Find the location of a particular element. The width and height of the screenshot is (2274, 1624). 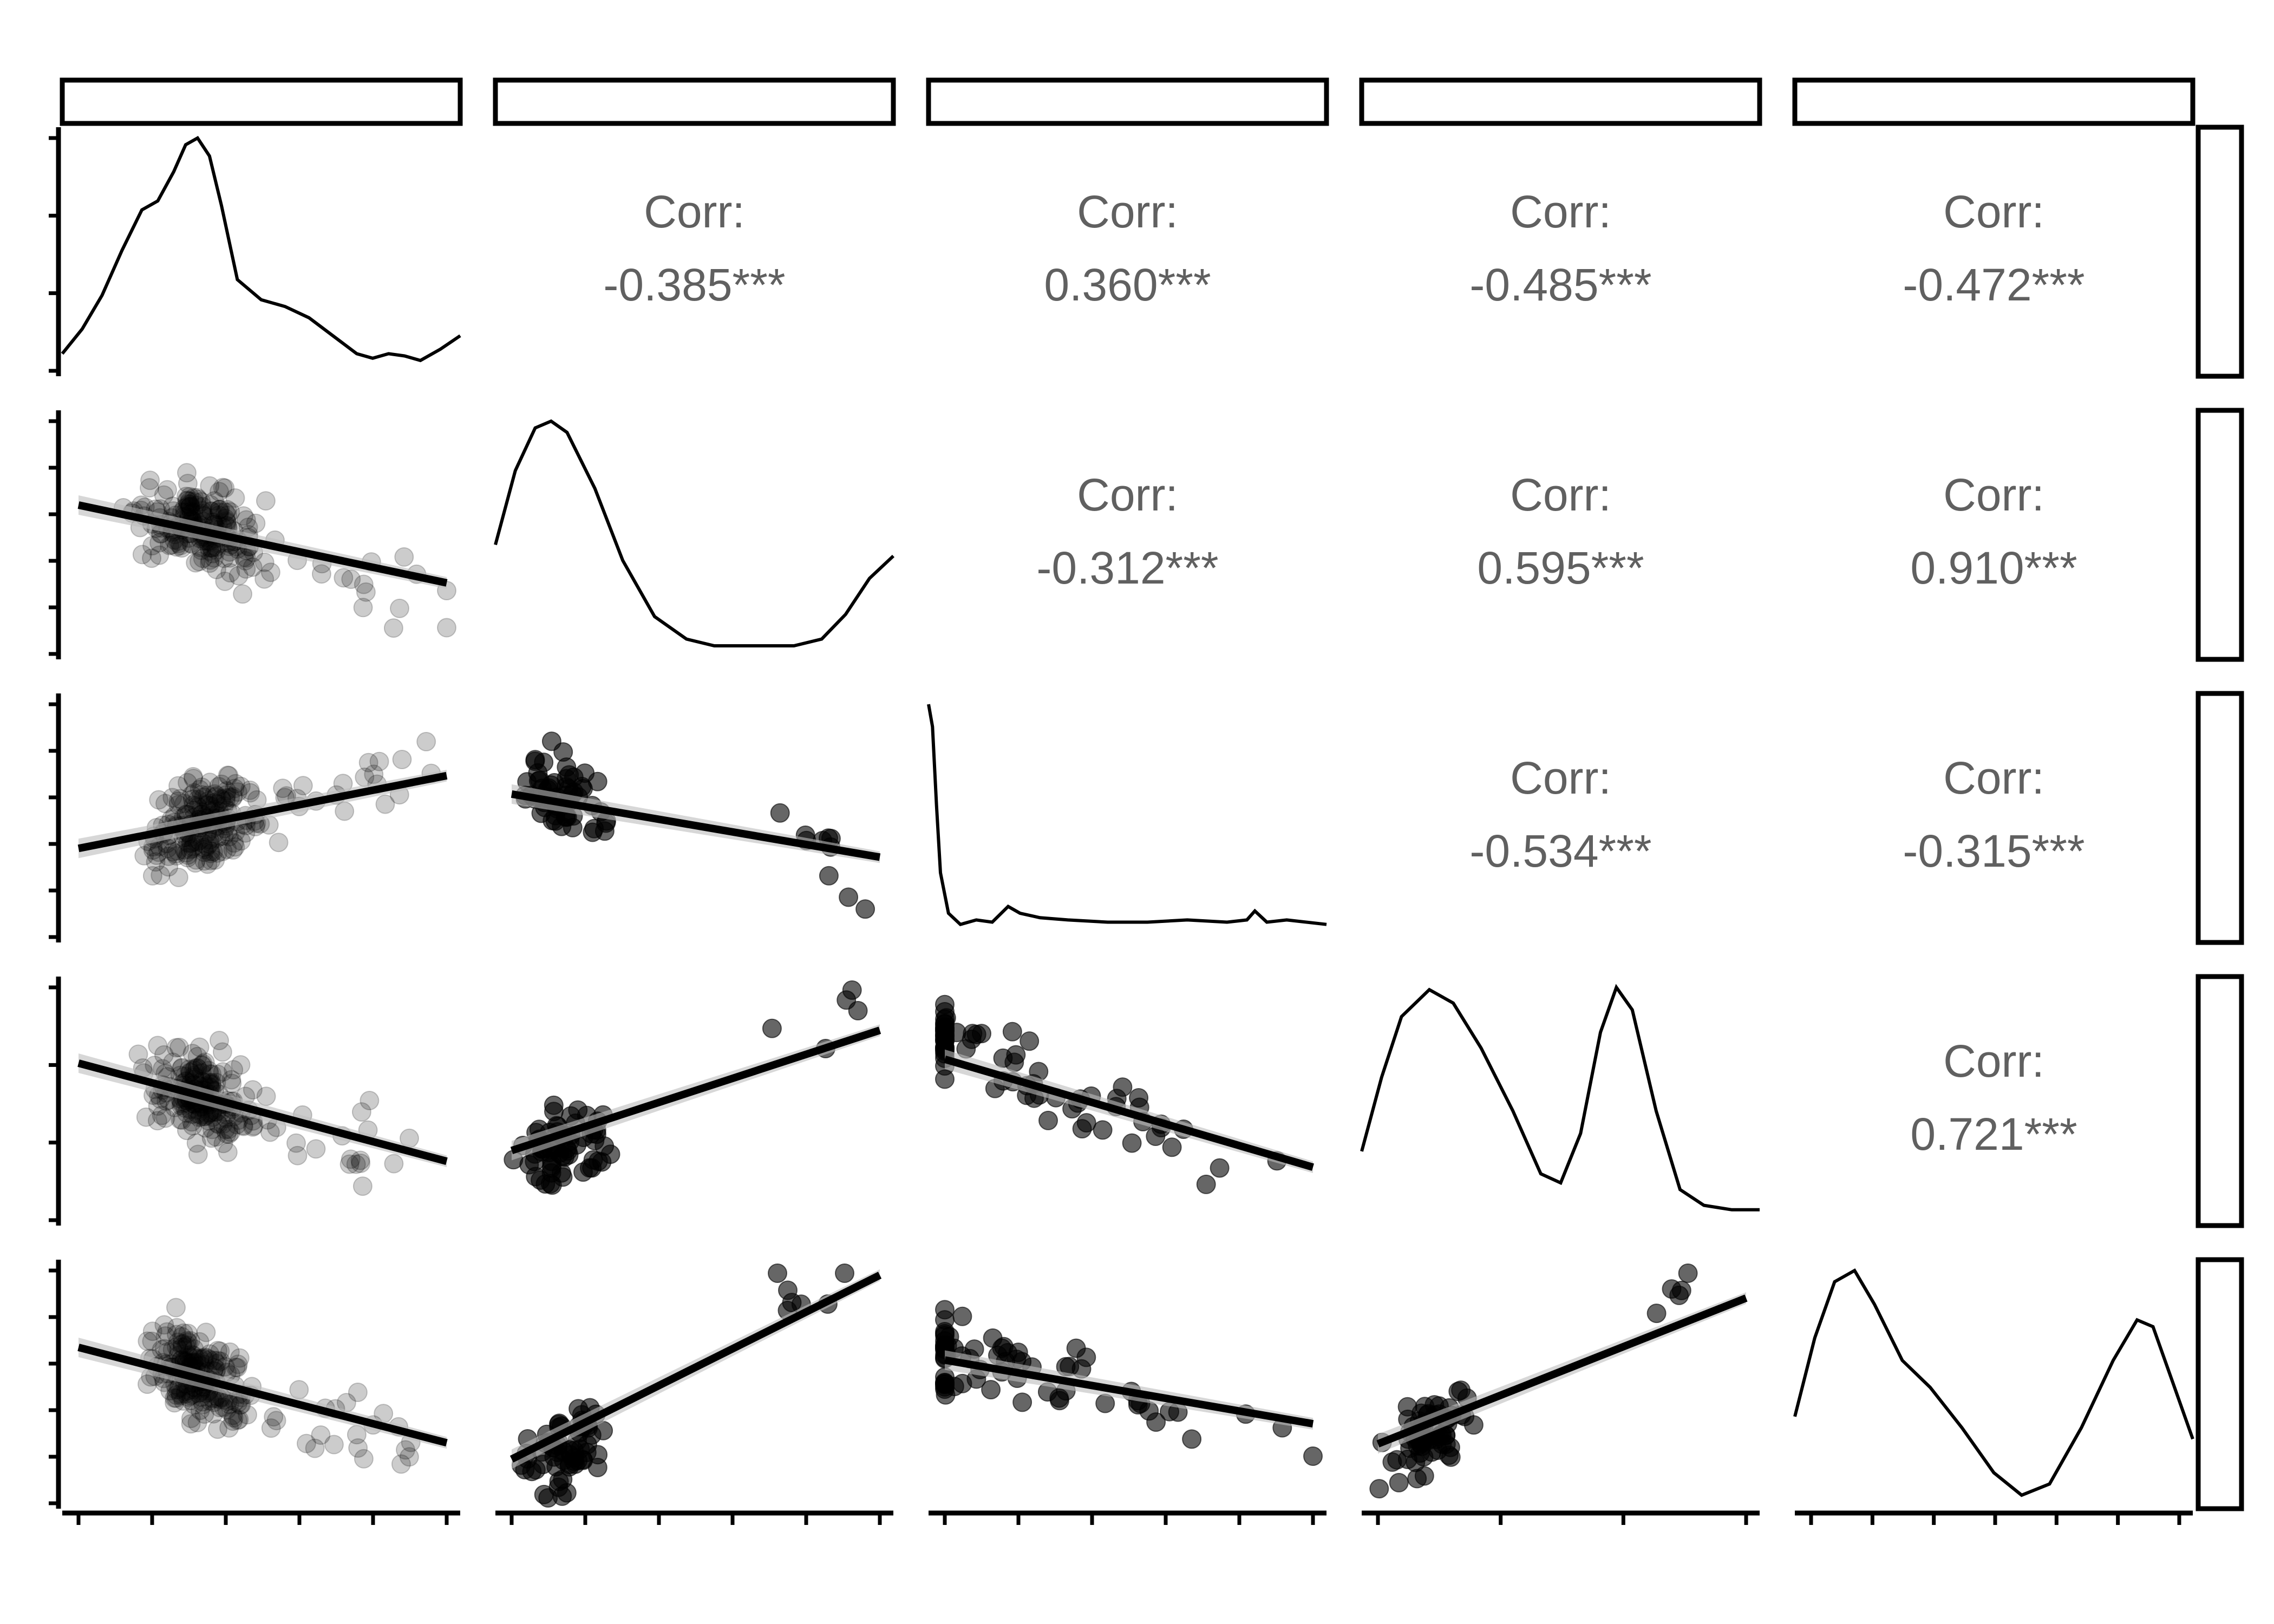

panel-2-4: Corr: -0.315*** is located at coordinates (1994, 814).